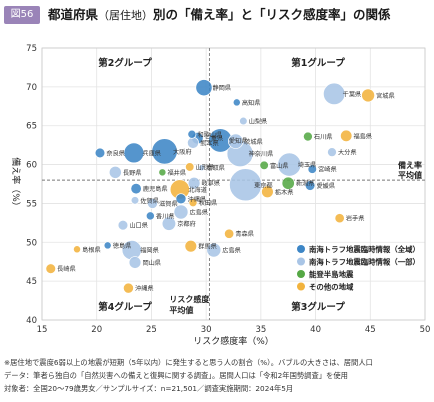  What do you see at coordinates (31, 49) in the screenshot?
I see `y-tick-label: 75` at bounding box center [31, 49].